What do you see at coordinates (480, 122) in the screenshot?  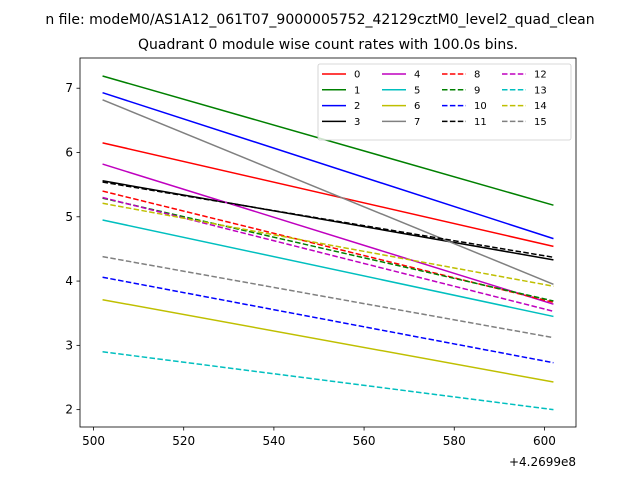 I see `legend-label-11: 11` at bounding box center [480, 122].